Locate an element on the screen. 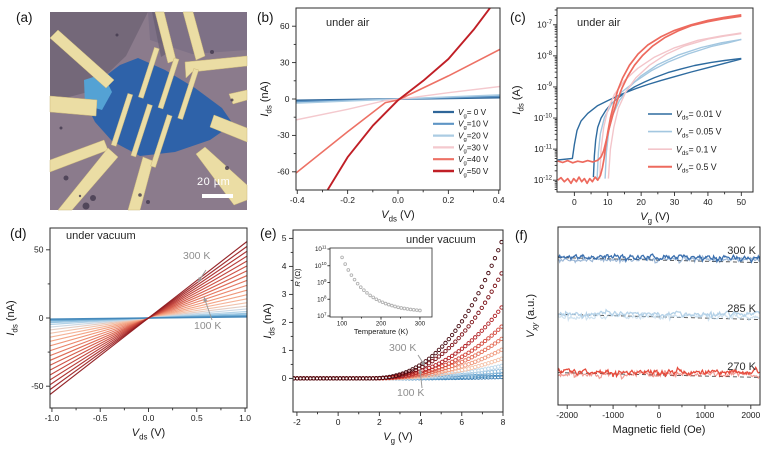 This screenshot has height=451, width=780. micrograph-photo is located at coordinates (148, 111).